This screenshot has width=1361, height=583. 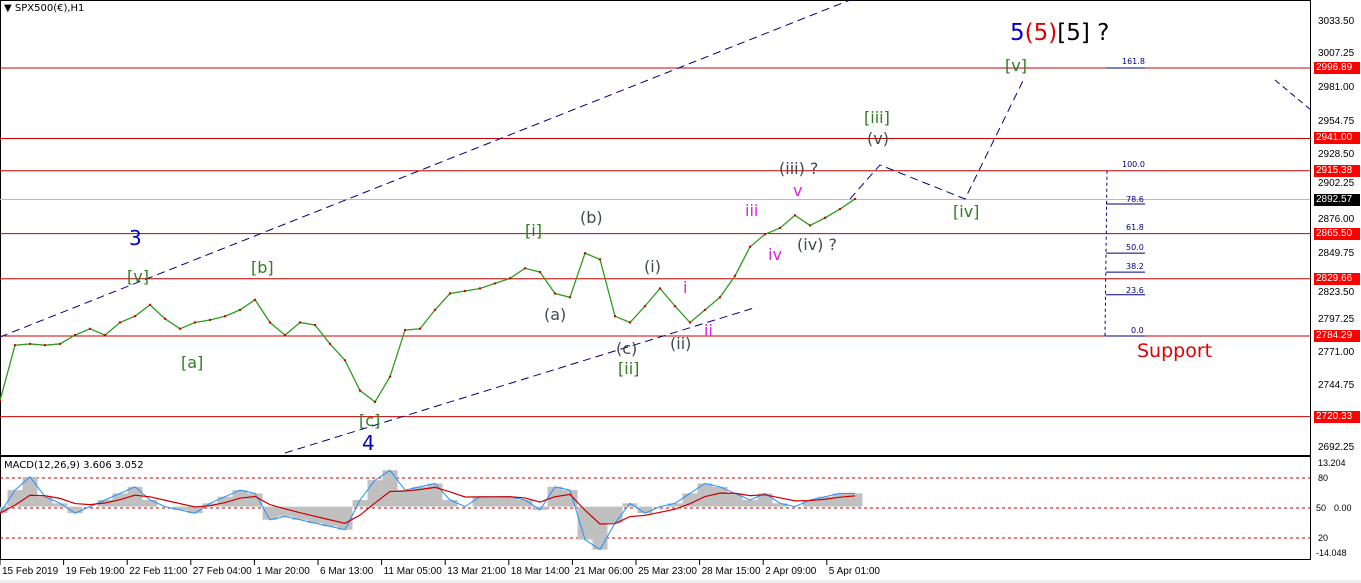 What do you see at coordinates (1332, 463) in the screenshot?
I see `macd-tick: 13.204` at bounding box center [1332, 463].